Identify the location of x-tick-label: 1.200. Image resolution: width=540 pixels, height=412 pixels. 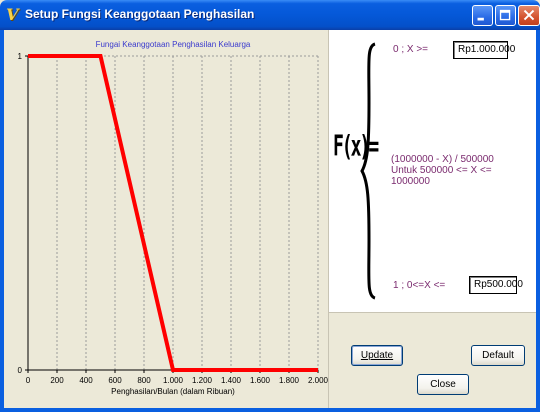
(202, 380).